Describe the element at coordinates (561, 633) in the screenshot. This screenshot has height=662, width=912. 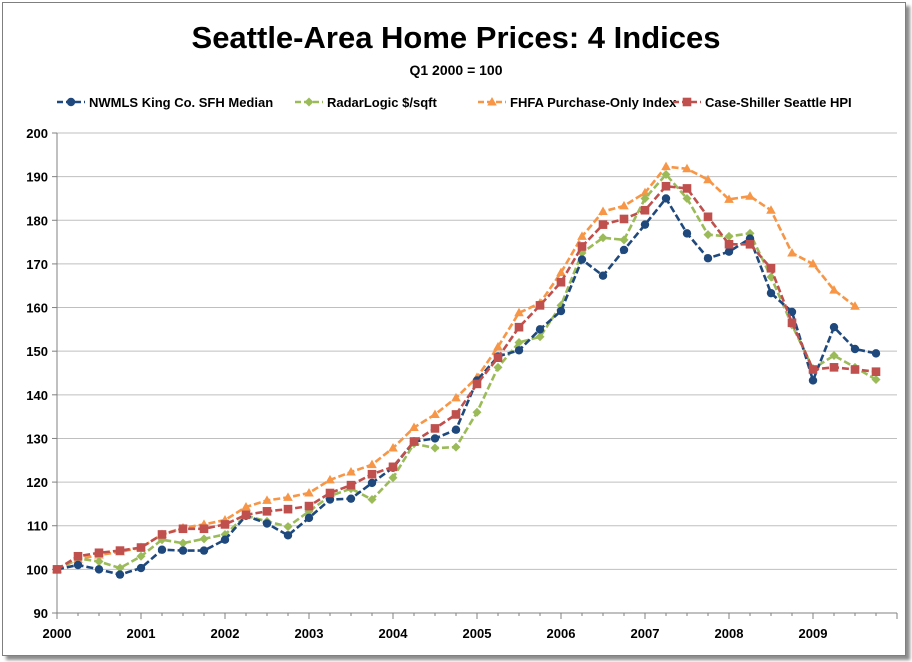
I see `x-tick-label: 2006` at that location.